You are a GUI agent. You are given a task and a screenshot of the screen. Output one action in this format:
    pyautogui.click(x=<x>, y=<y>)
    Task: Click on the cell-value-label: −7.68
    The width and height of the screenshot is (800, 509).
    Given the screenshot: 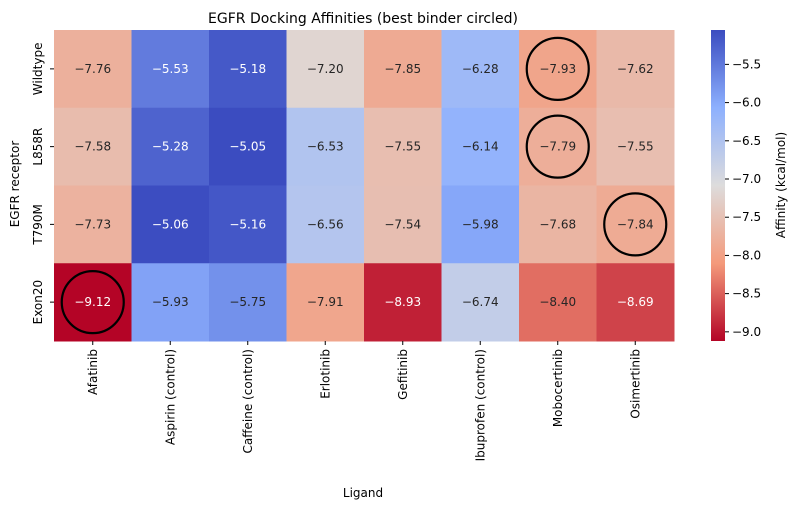 What is the action you would take?
    pyautogui.click(x=557, y=224)
    